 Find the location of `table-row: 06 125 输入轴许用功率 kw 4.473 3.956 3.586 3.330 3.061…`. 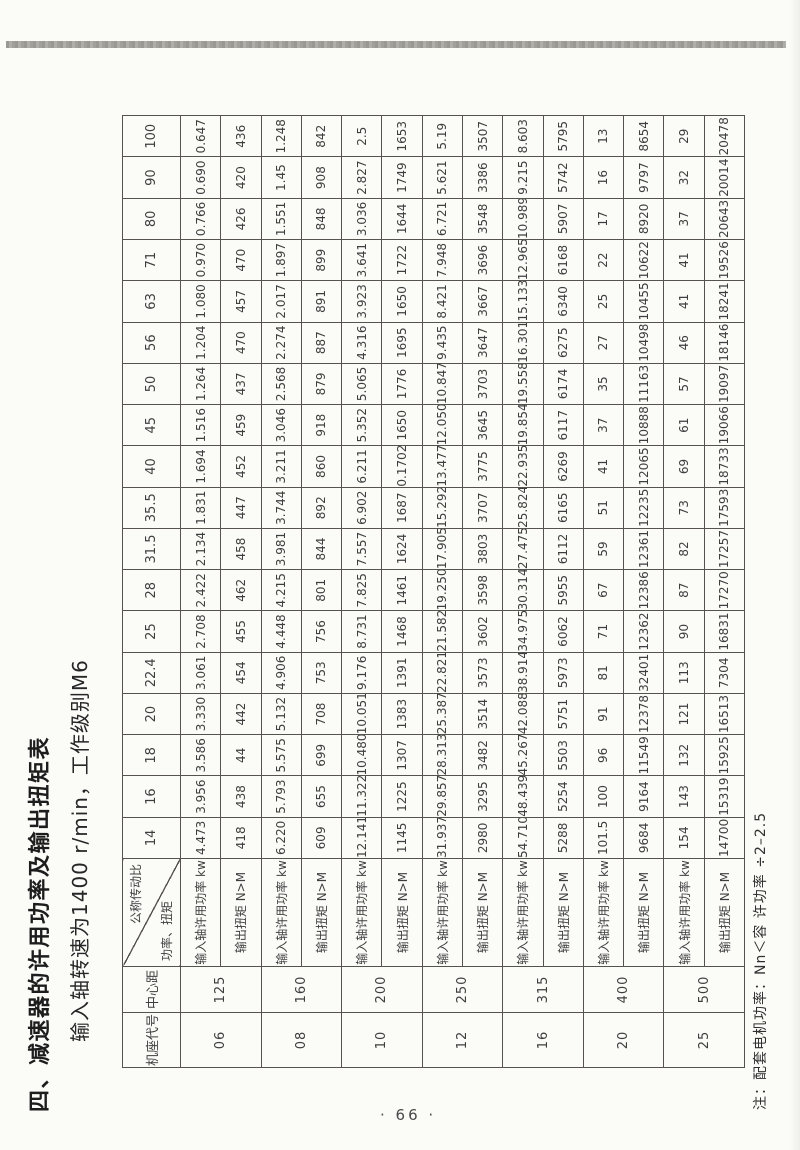

table-row: 06 125 输入轴许用功率 kw 4.473 3.956 3.586 3.330 3.061… is located at coordinates (221, 591).